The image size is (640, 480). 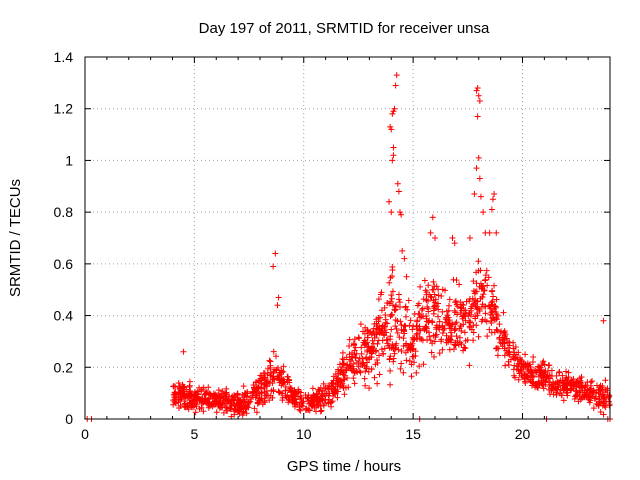 What do you see at coordinates (64, 264) in the screenshot?
I see `y-tick-label: 0.6` at bounding box center [64, 264].